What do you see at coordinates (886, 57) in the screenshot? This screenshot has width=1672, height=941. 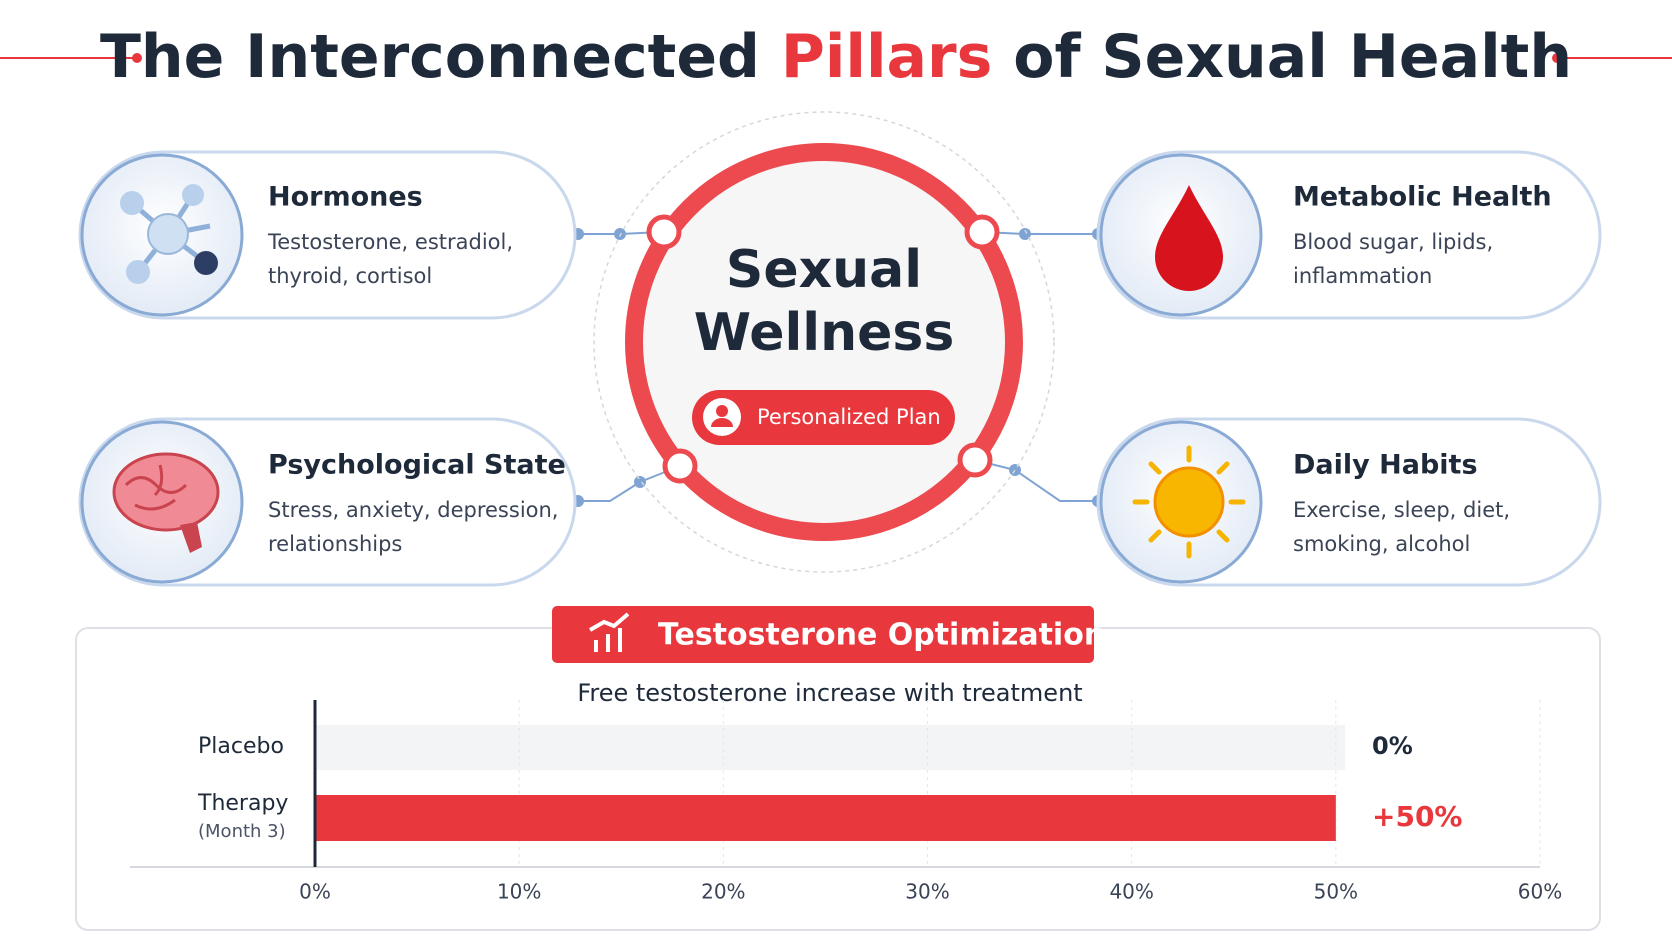 I see `title-highlight: Pillars` at bounding box center [886, 57].